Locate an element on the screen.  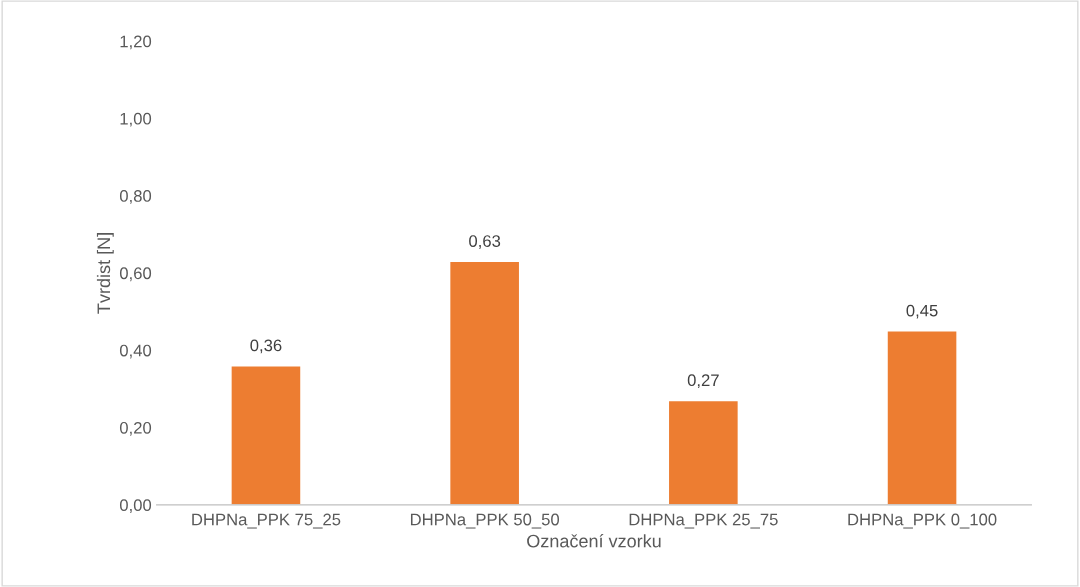
y-tick-label: 0,40 is located at coordinates (135, 351).